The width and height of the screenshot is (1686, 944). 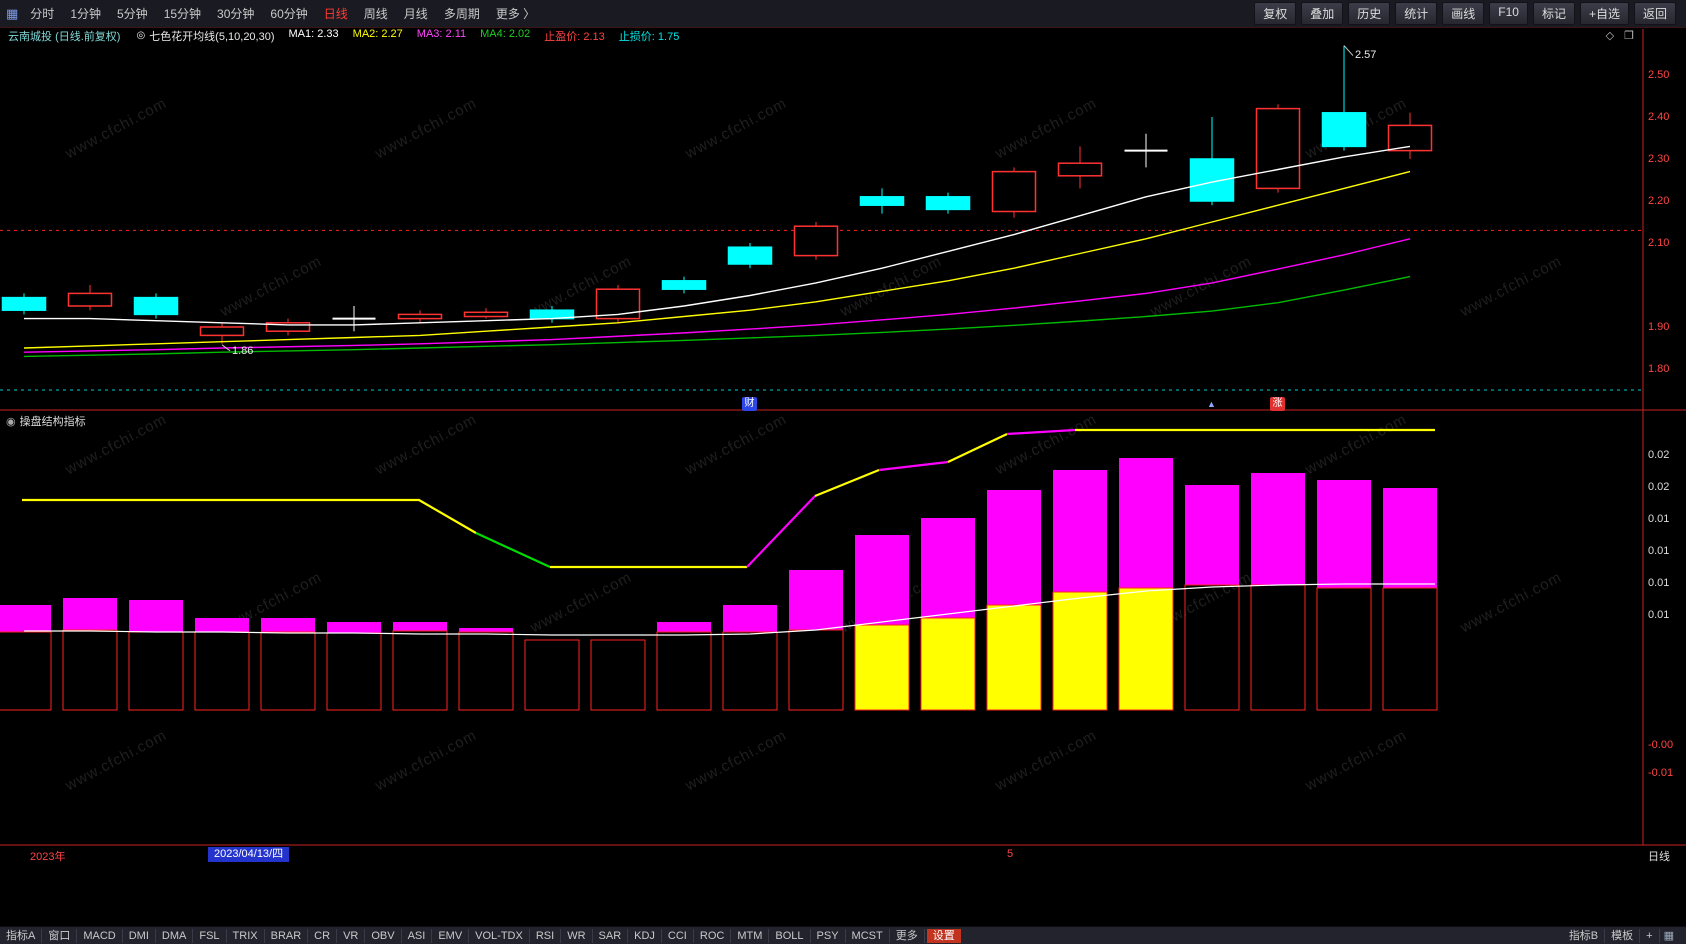 I want to click on panel-badge-icon: ◉, so click(x=11, y=421).